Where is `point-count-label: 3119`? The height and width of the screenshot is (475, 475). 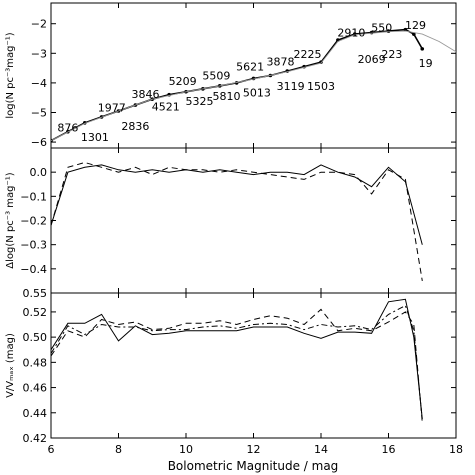 point-count-label: 3119 is located at coordinates (291, 86).